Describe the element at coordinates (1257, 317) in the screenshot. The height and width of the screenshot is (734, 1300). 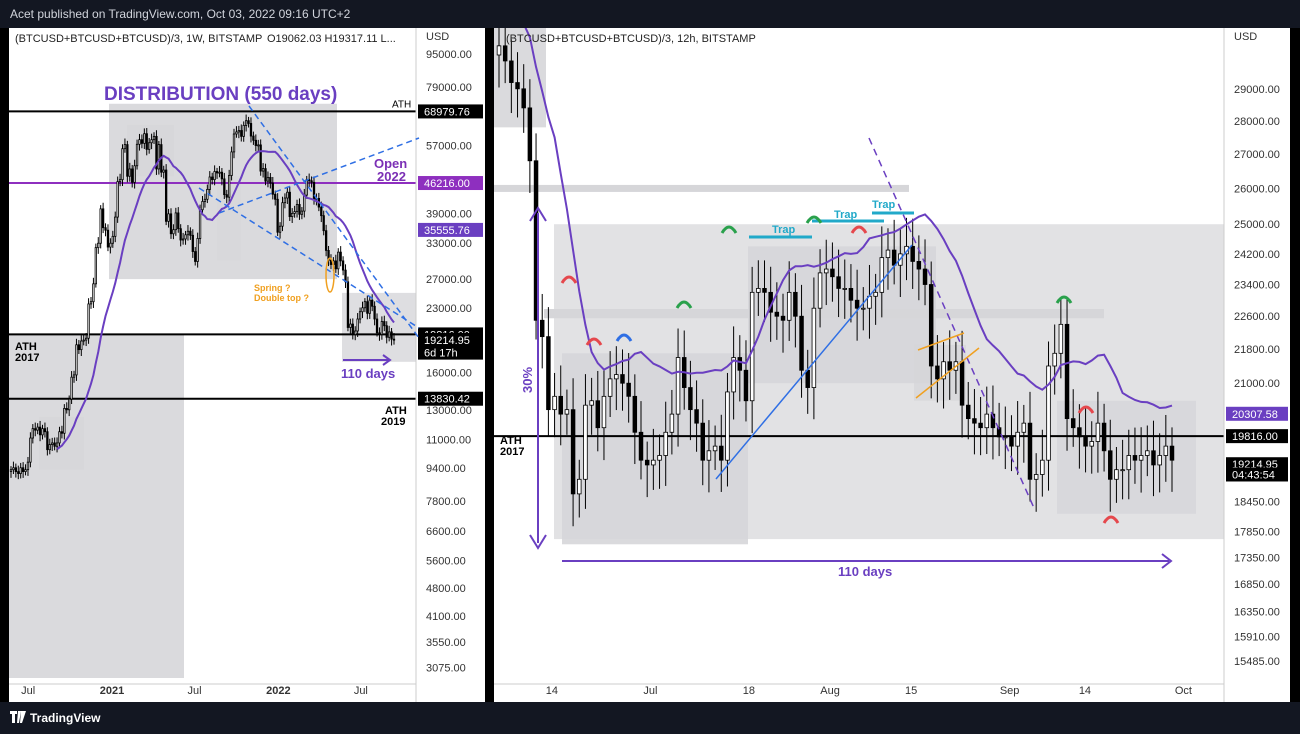
I see `y-tick-label: 22600.00` at that location.